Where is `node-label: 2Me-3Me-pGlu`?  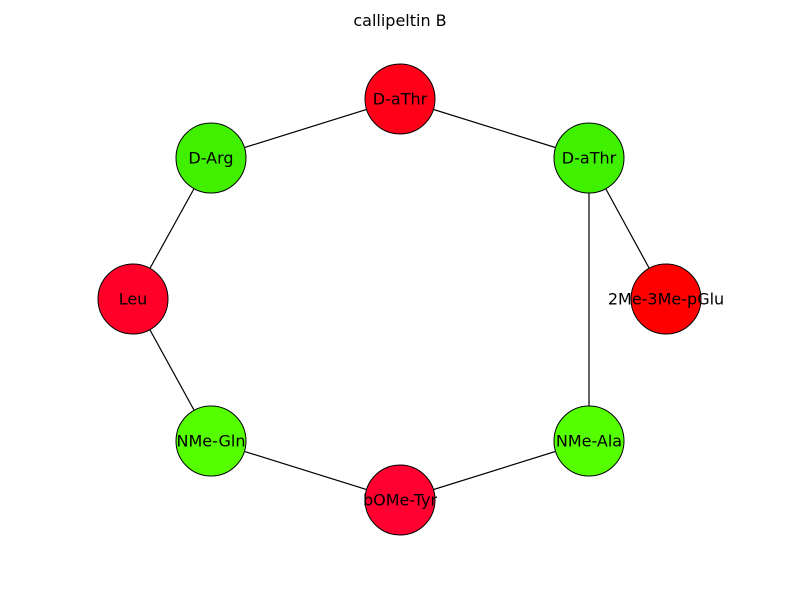 node-label: 2Me-3Me-pGlu is located at coordinates (666, 299).